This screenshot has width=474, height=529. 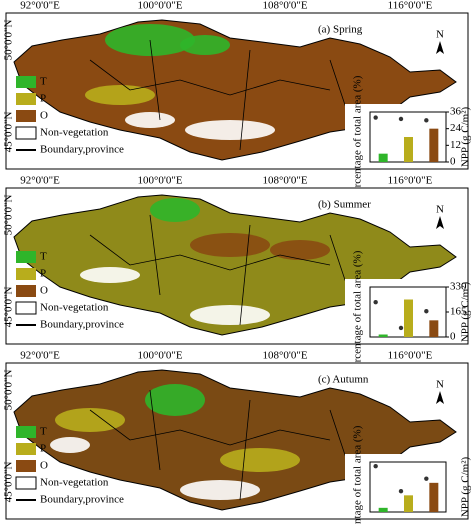 I want to click on panel-label: (a) Spring, so click(x=340, y=30).